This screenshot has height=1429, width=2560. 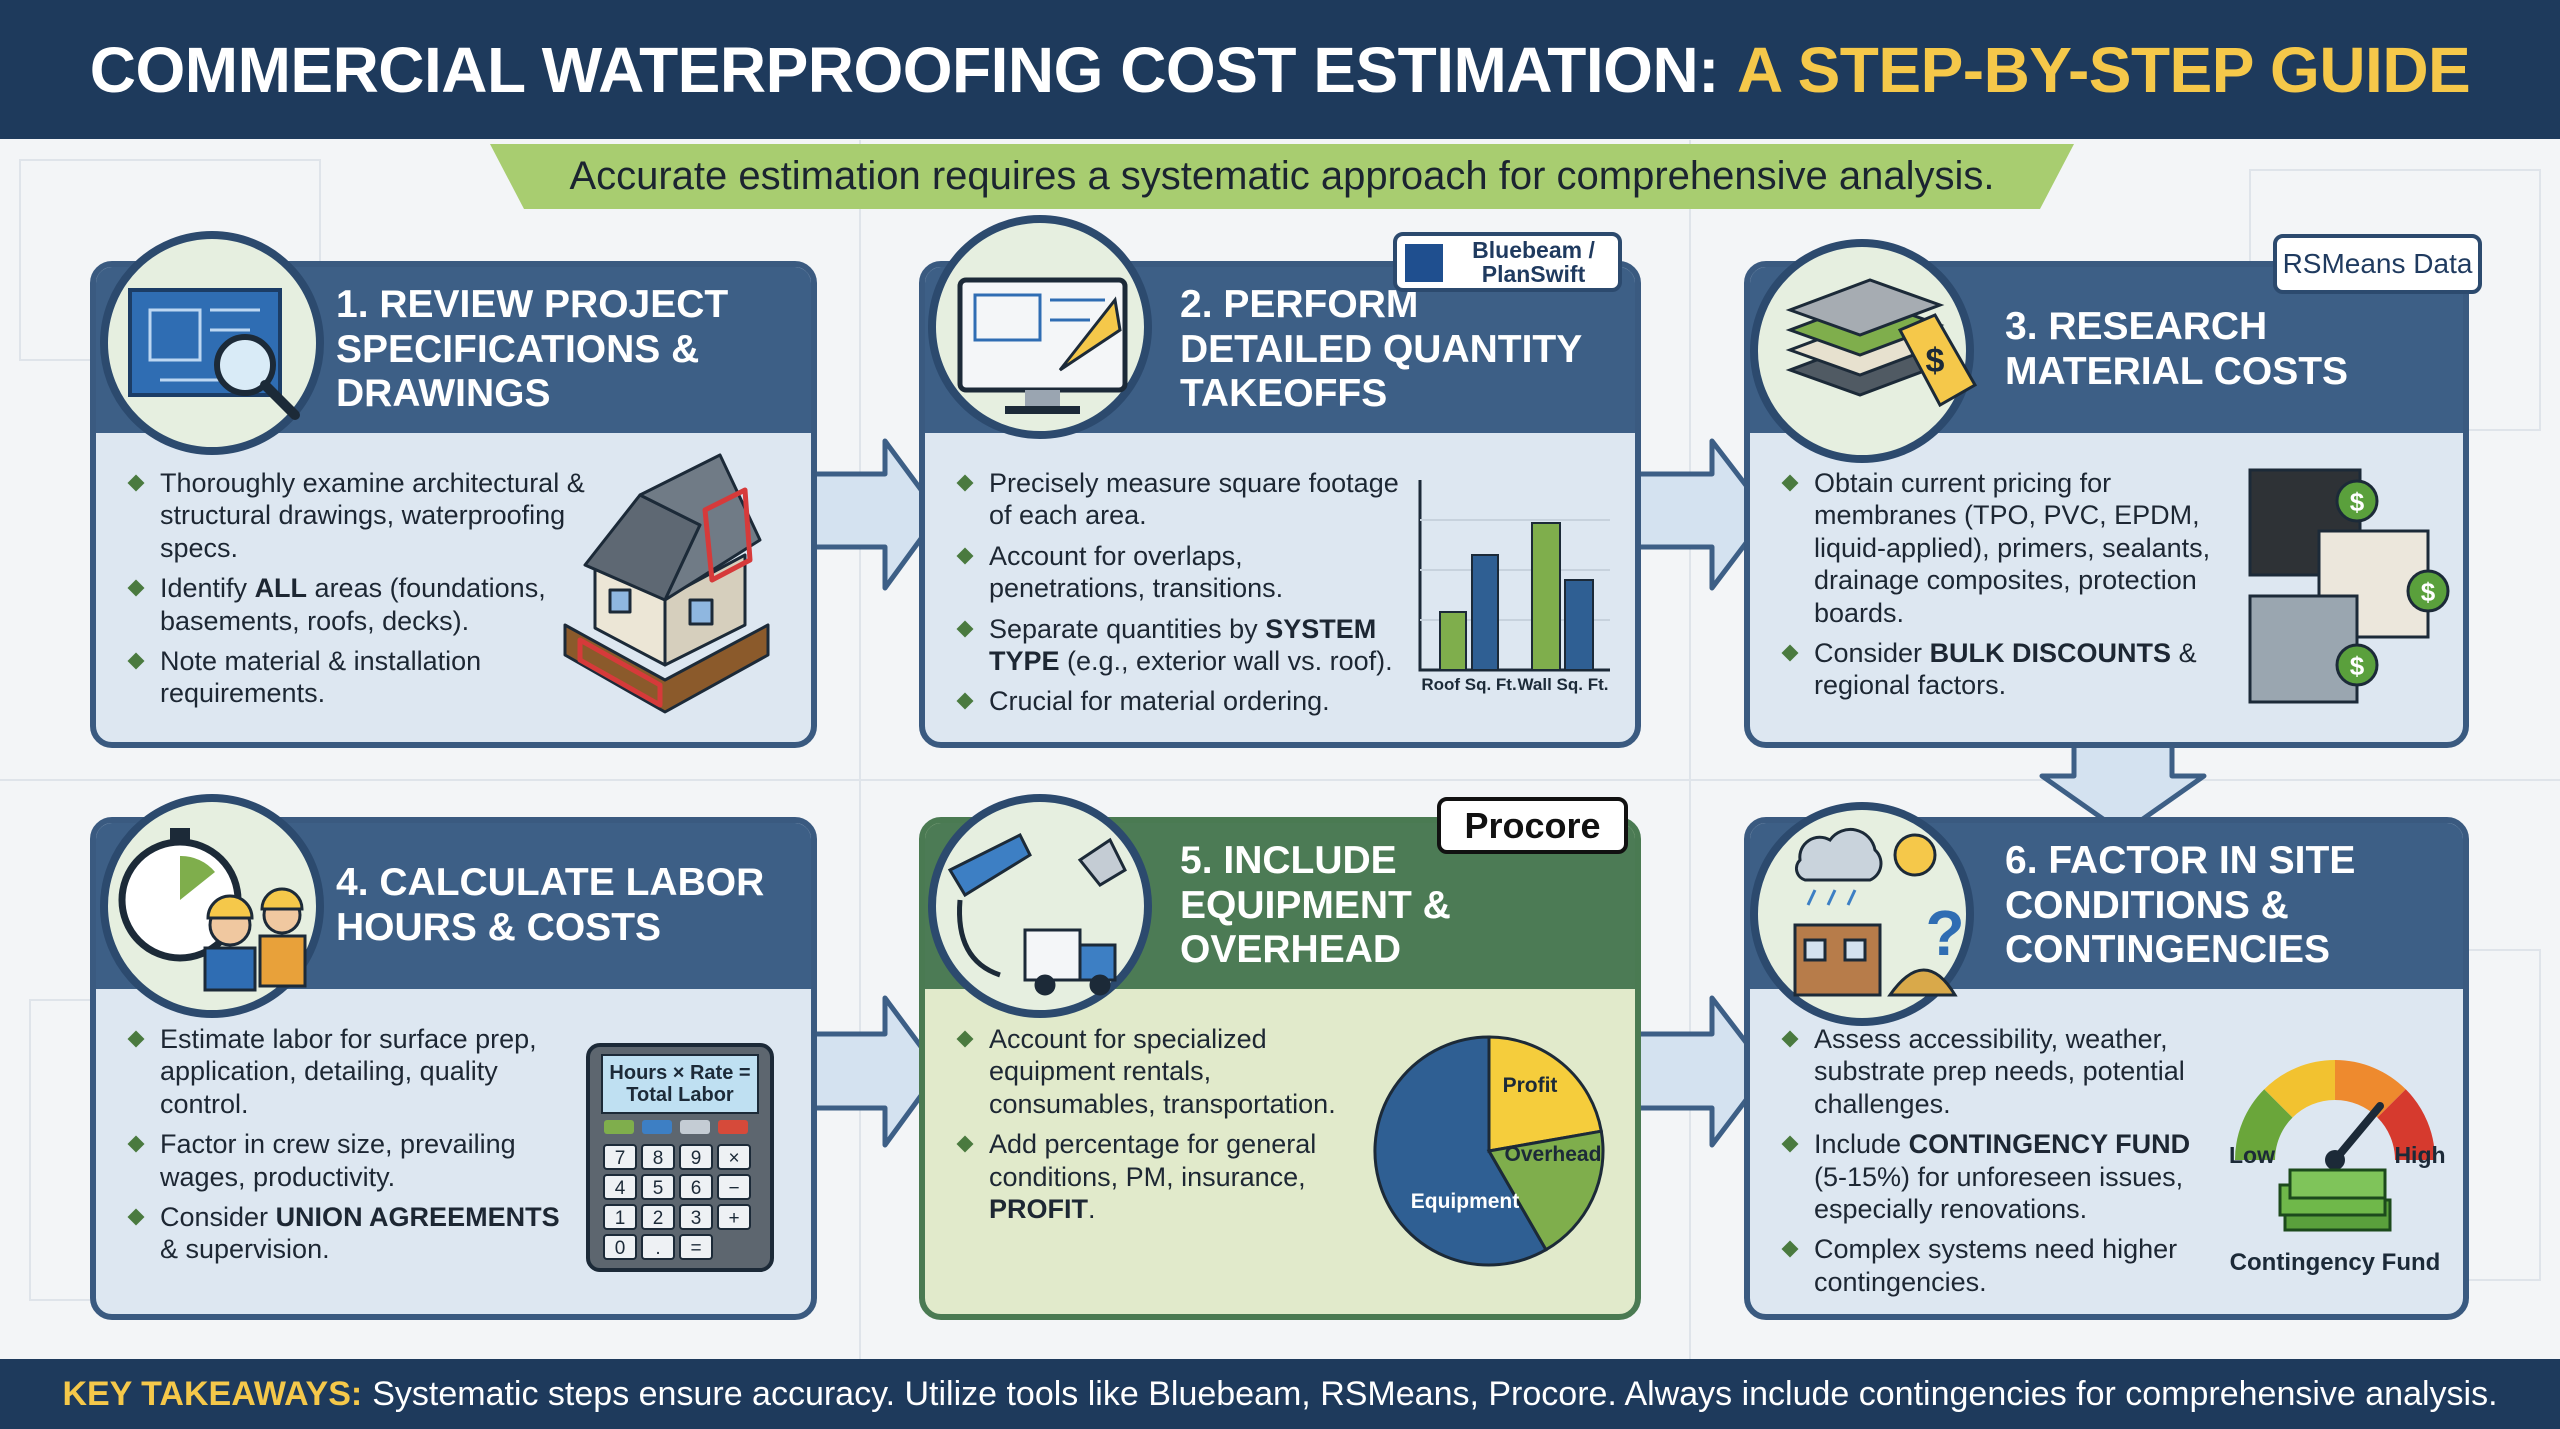 What do you see at coordinates (1881, 343) in the screenshot?
I see `icon-material-layers: $` at bounding box center [1881, 343].